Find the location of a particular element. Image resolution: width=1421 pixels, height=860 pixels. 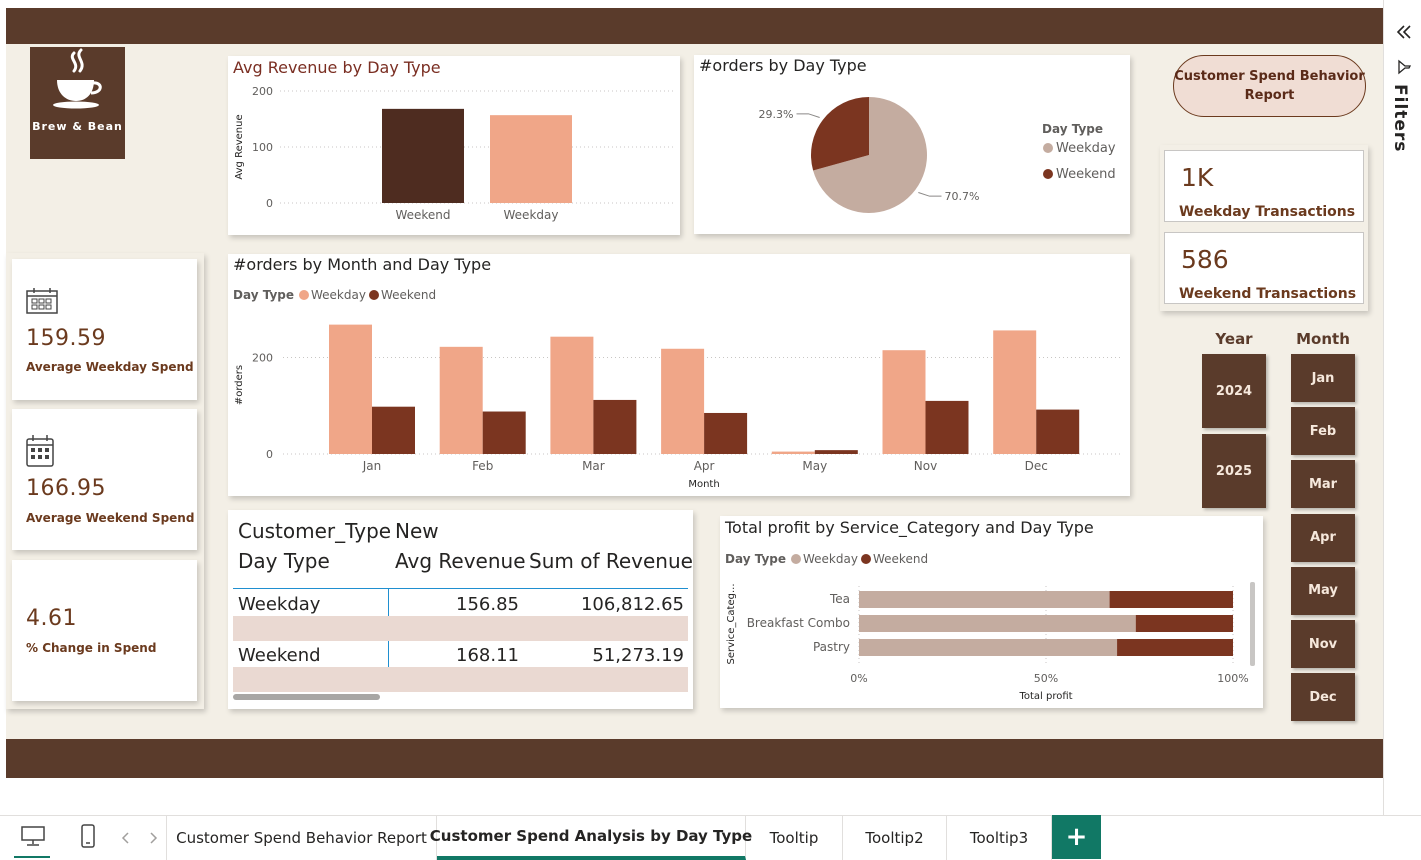

year-slicer-item: 2024 is located at coordinates (1234, 391).